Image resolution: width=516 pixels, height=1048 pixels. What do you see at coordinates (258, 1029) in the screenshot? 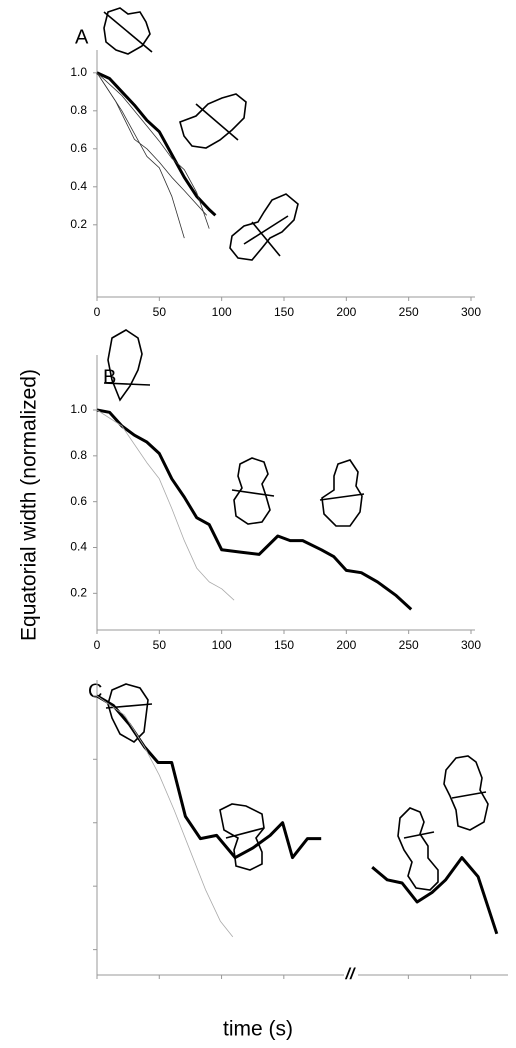
I see `x-axis-label: time (s)` at bounding box center [258, 1029].